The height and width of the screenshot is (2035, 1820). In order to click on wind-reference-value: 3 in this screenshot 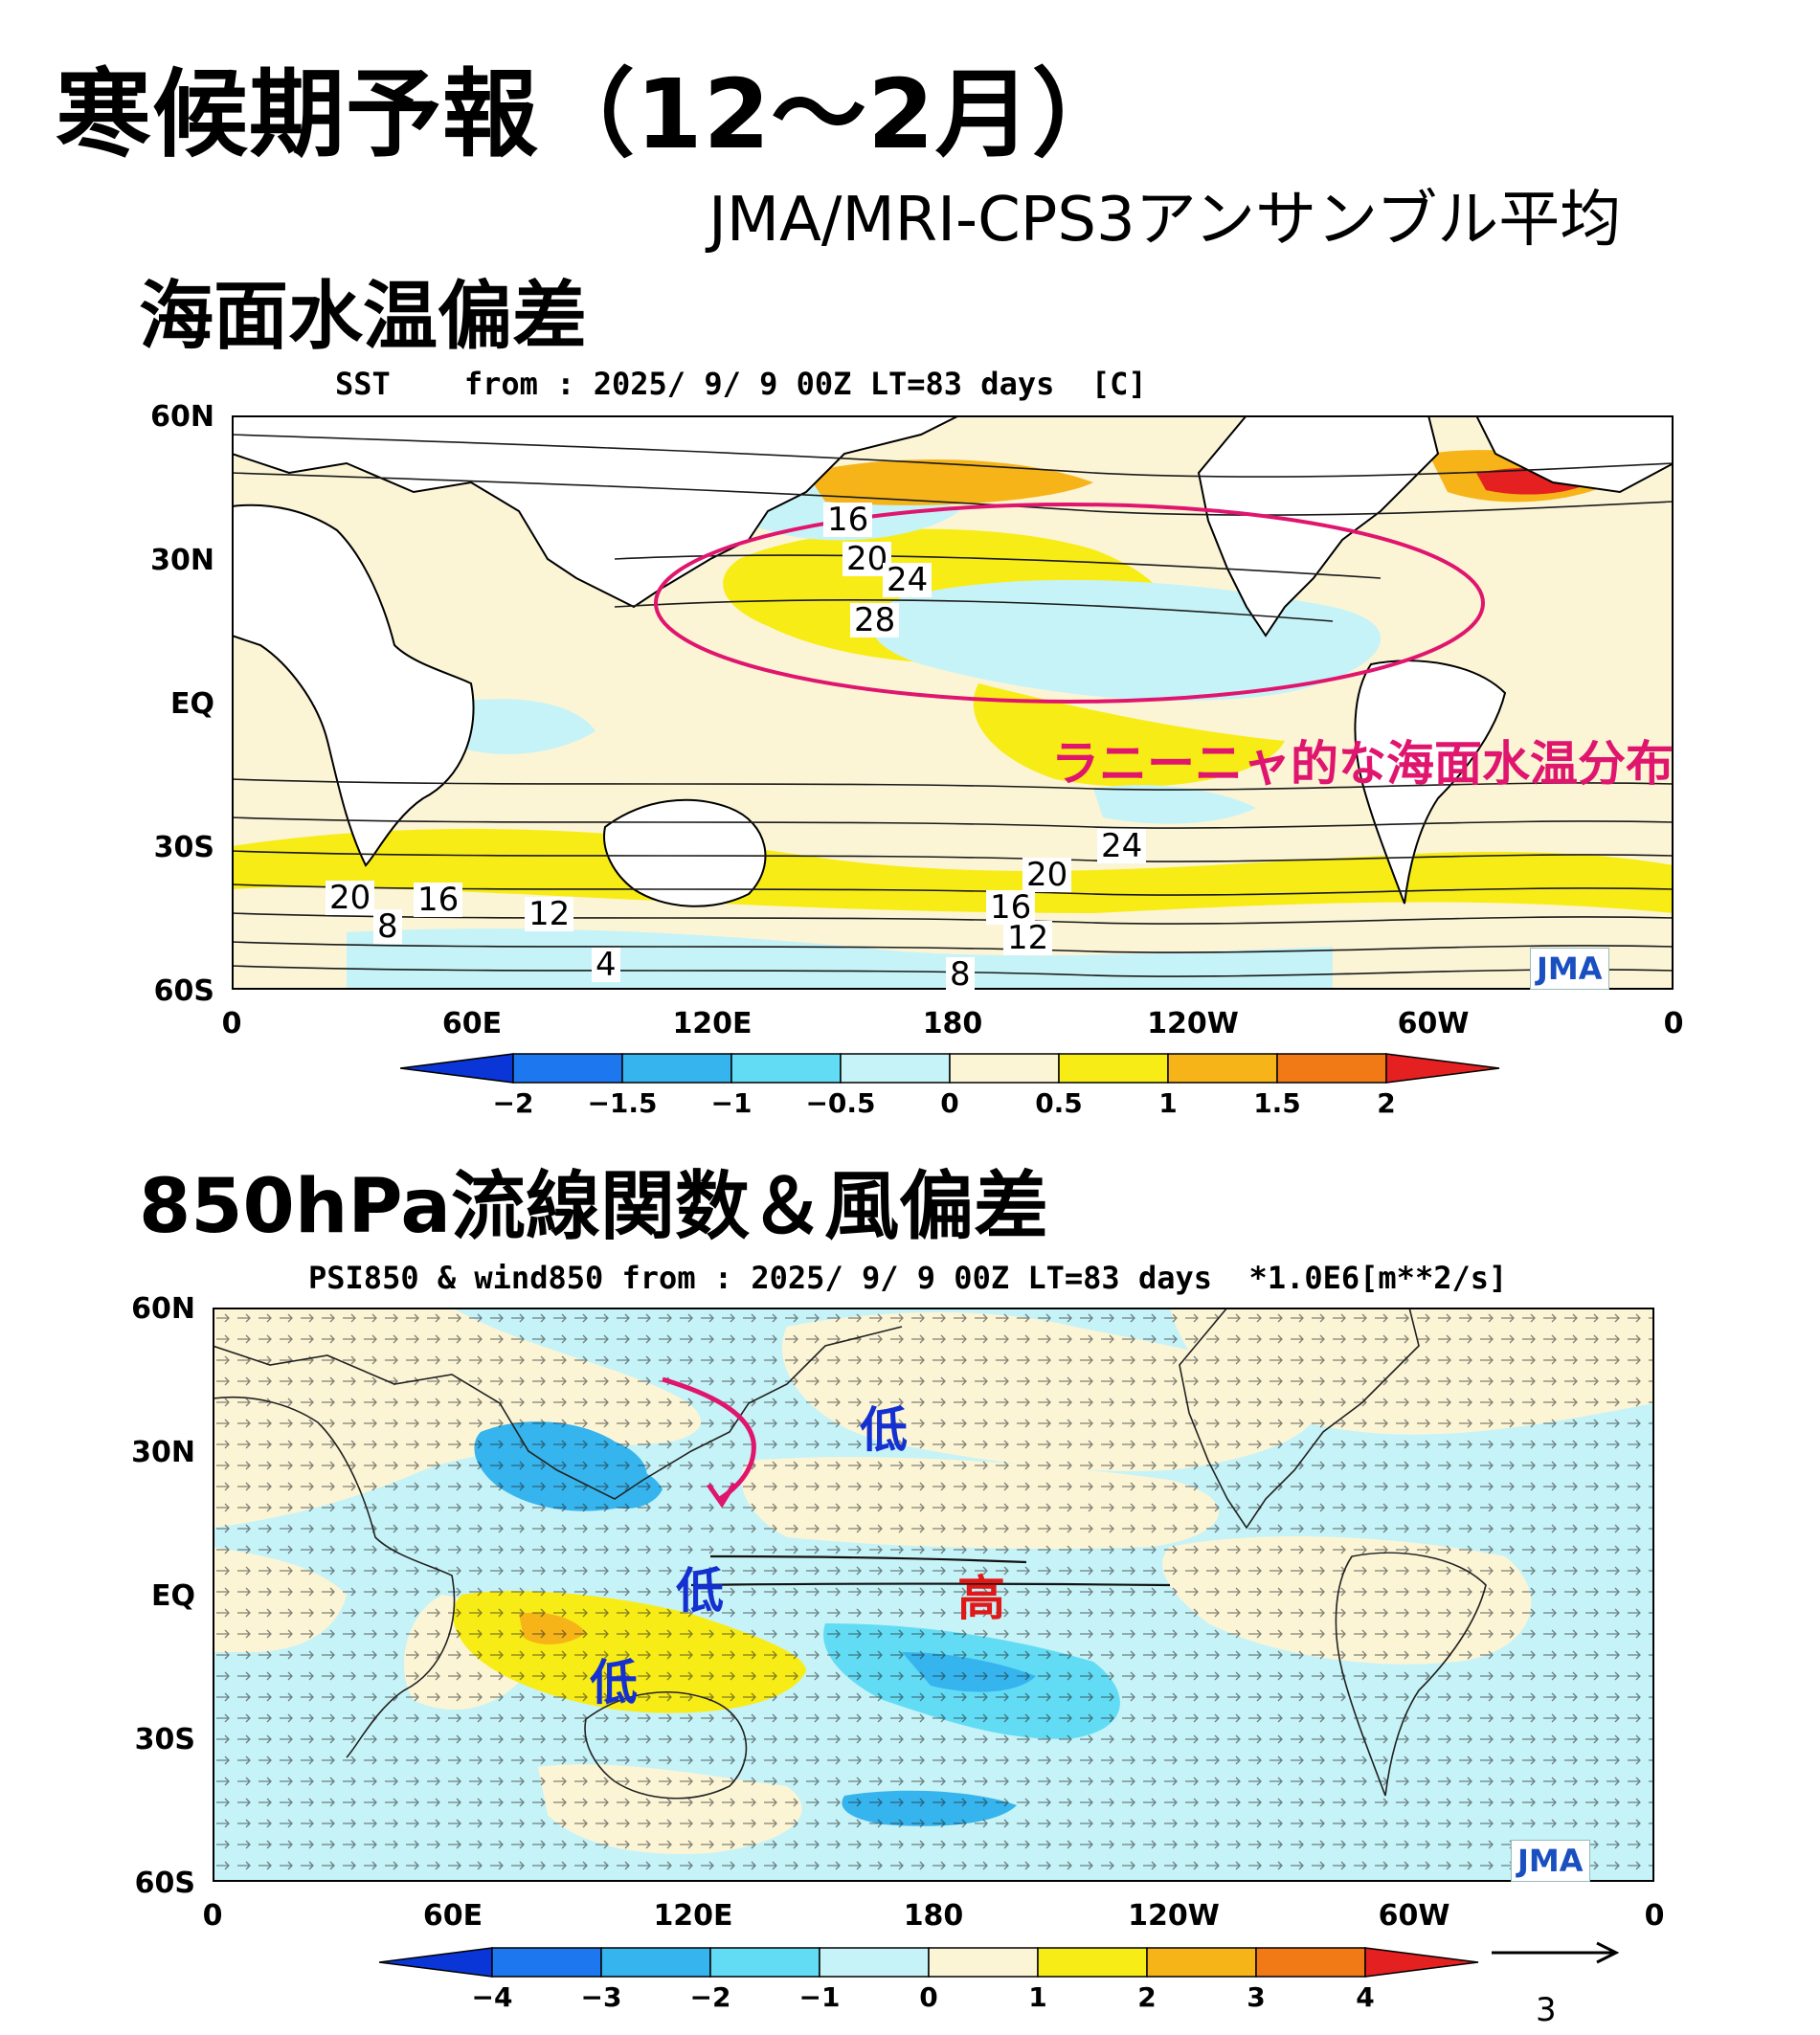, I will do `click(1546, 2010)`.